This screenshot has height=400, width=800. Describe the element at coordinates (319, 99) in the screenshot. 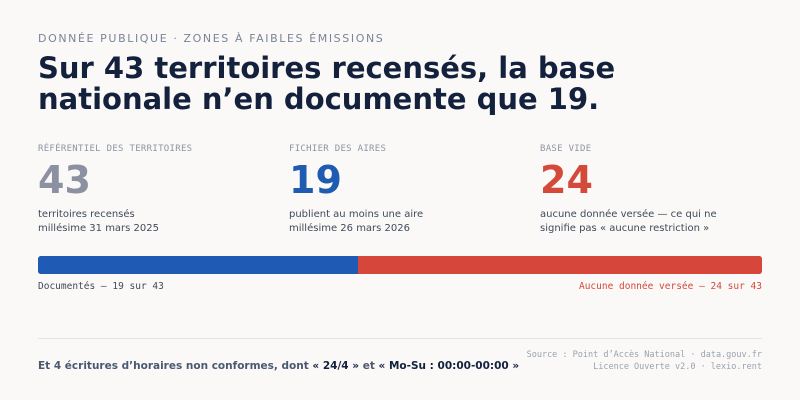

I see `headline-line-2: nationale n’en documente que 19.` at that location.